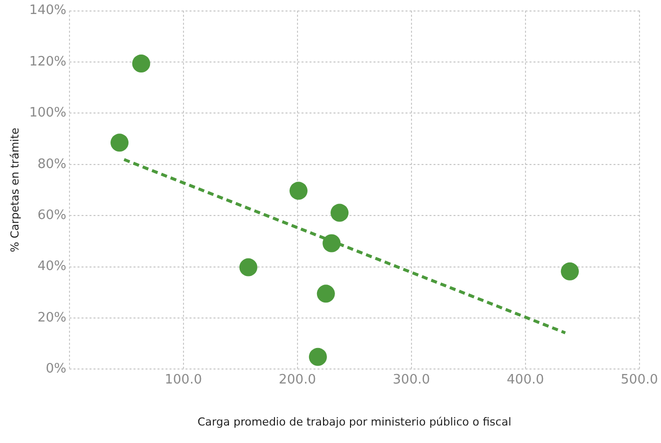 The height and width of the screenshot is (443, 661). I want to click on y-tick-label: 40%, so click(51, 266).